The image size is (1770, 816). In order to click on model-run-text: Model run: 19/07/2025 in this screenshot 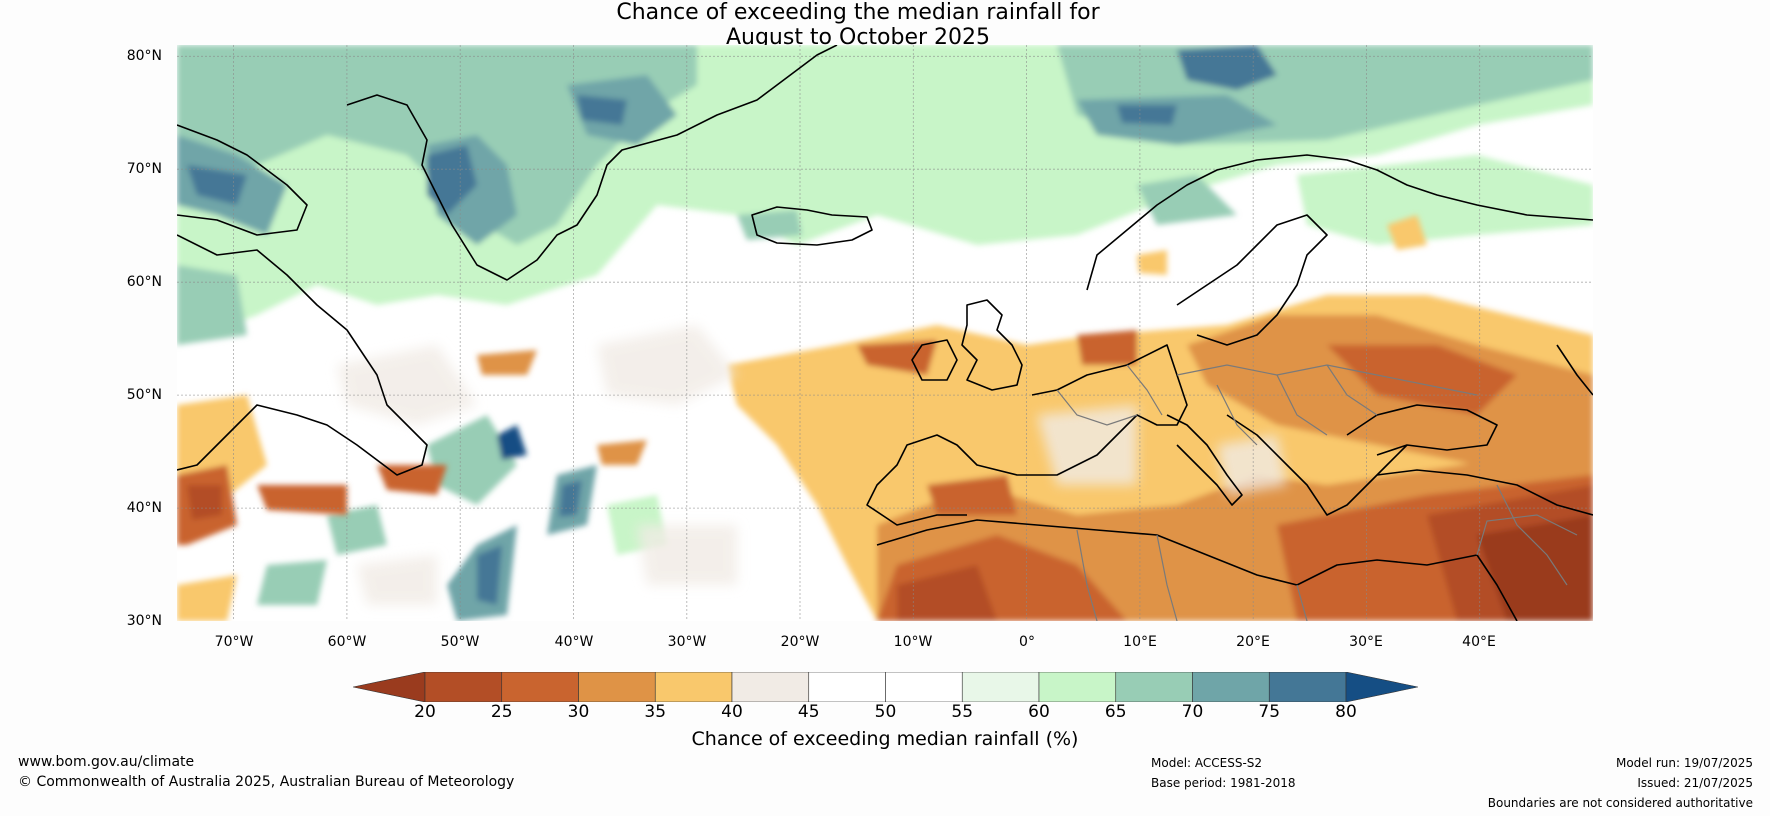, I will do `click(1684, 763)`.